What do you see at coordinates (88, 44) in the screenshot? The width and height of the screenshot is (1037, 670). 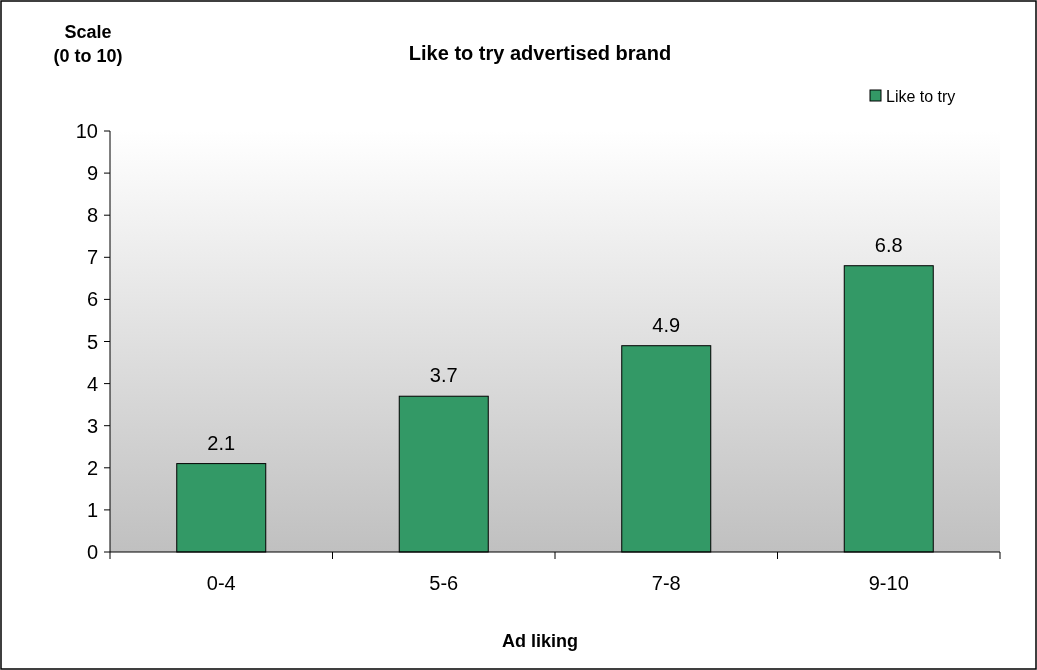 I see `y-axis-title: Scale (0 to 10)` at bounding box center [88, 44].